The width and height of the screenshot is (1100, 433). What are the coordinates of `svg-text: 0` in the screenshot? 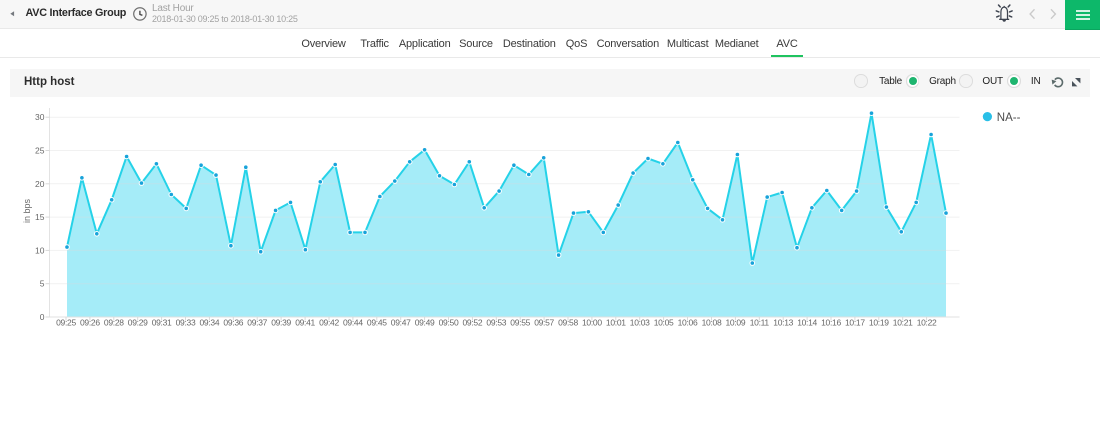 It's located at (42, 317).